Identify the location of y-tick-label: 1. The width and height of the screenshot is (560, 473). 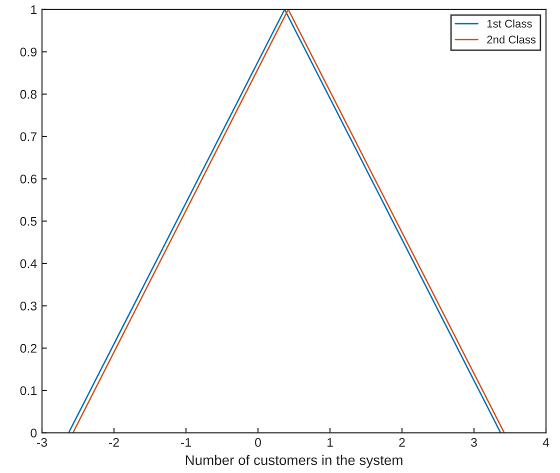
(34, 9).